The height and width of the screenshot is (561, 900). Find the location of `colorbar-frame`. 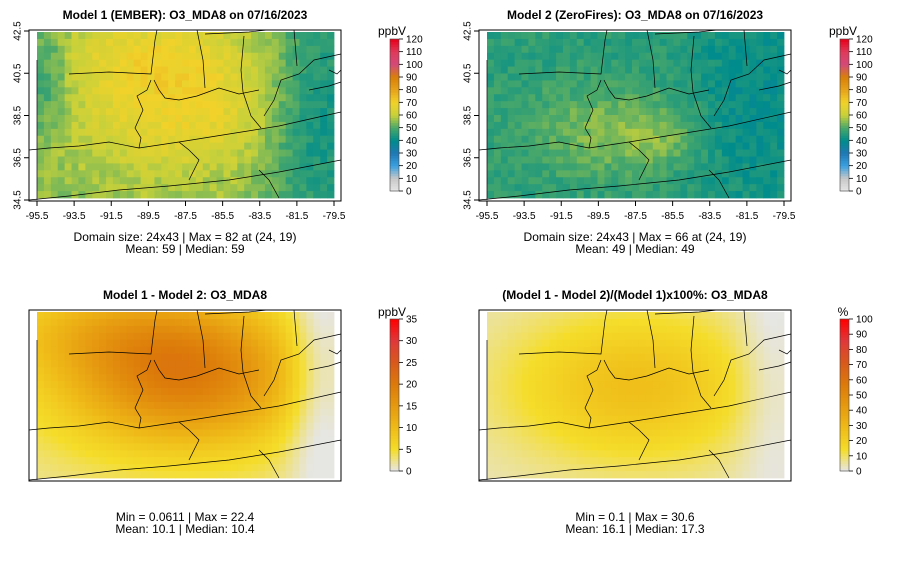

colorbar-frame is located at coordinates (394, 395).